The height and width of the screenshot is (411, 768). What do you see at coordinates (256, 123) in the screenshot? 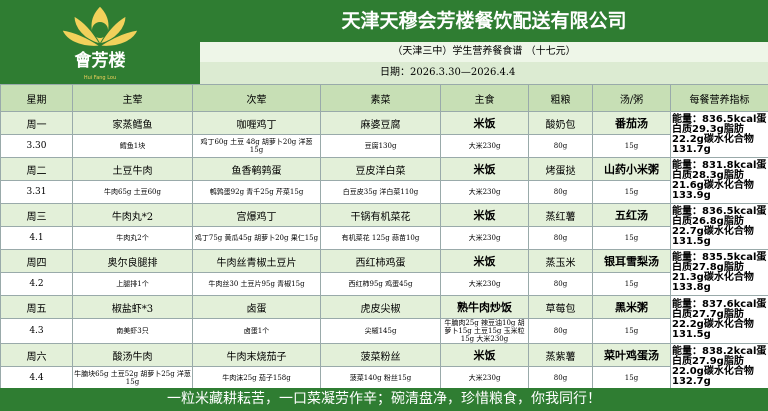
I see `dish: 咖喱鸡丁` at bounding box center [256, 123].